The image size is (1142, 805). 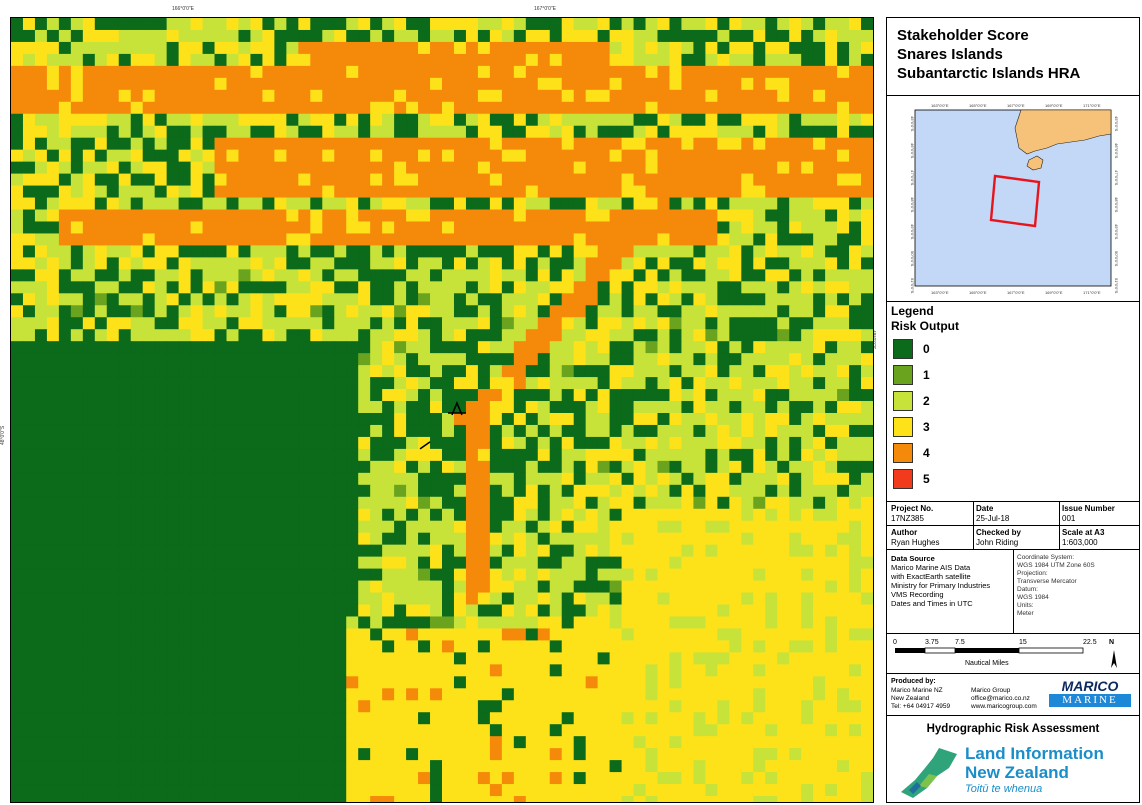 What do you see at coordinates (940, 105) in the screenshot?
I see `inset-top-tick: 163°0'0"E` at bounding box center [940, 105].